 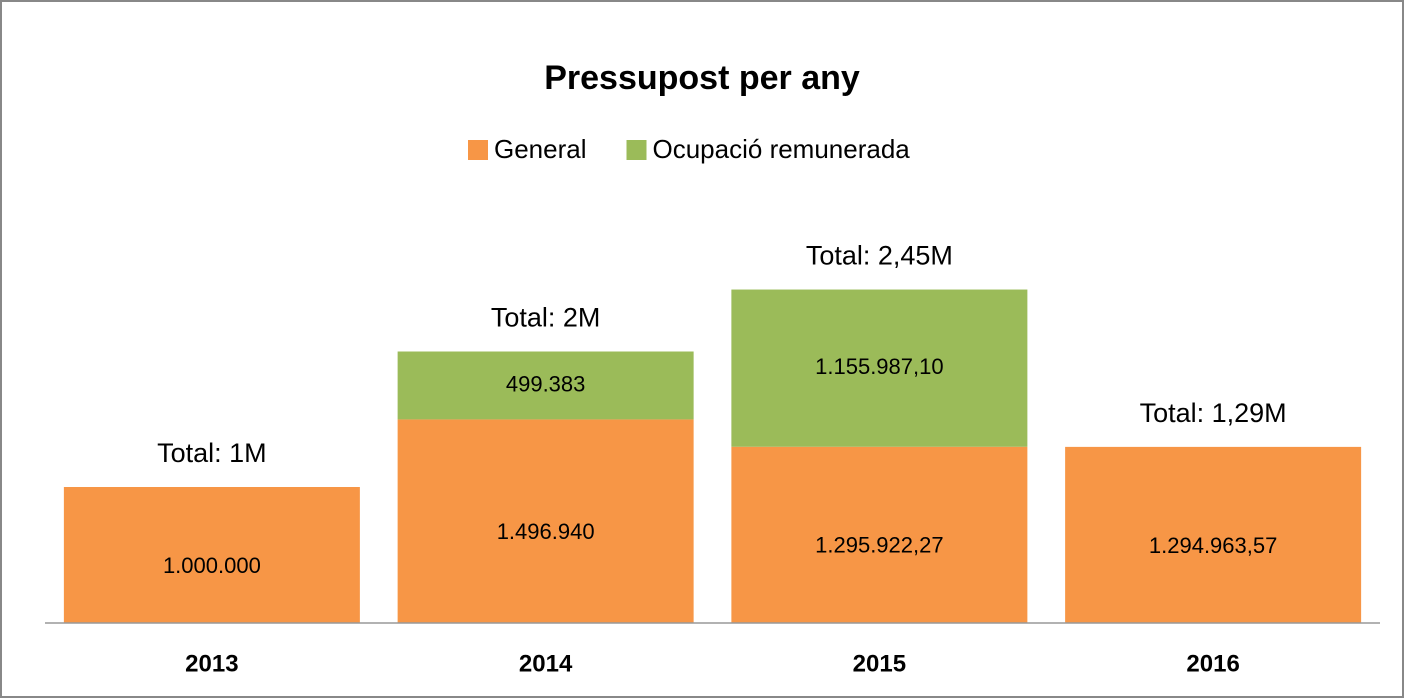 What do you see at coordinates (212, 453) in the screenshot?
I see `total-label: Total: 1M` at bounding box center [212, 453].